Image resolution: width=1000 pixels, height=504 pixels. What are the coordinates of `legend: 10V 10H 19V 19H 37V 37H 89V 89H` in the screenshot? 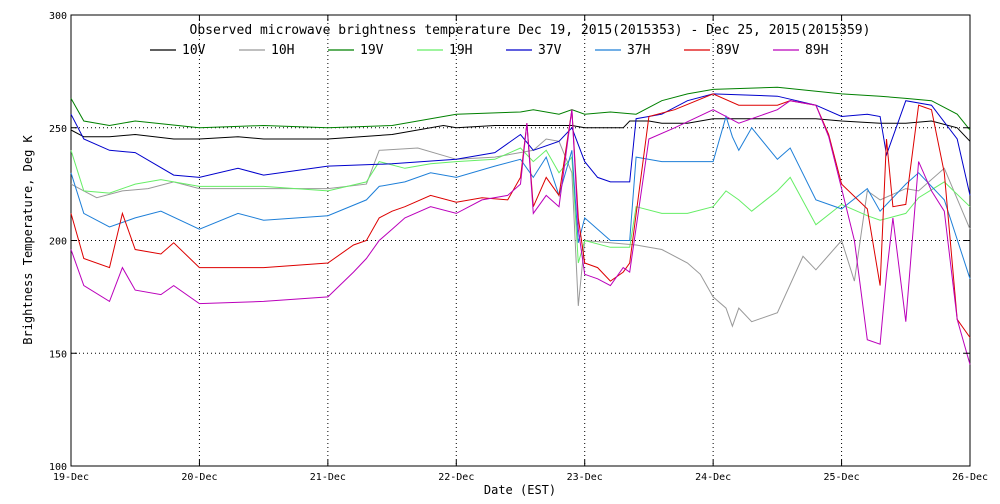 It's located at (489, 50).